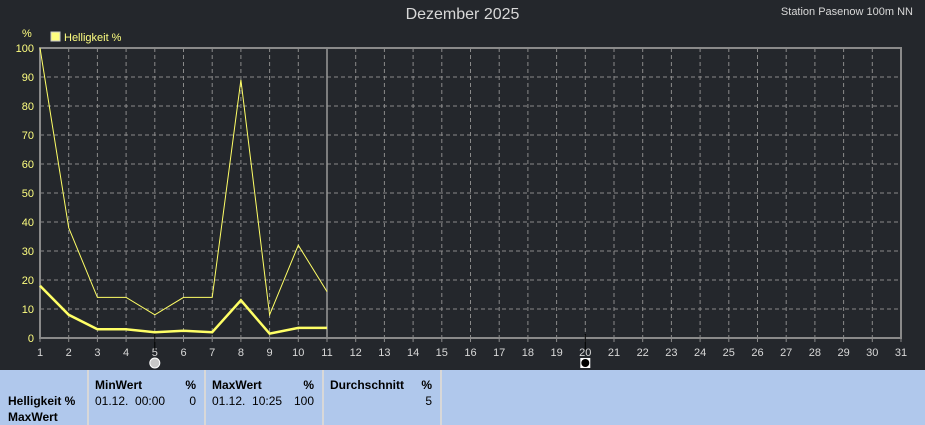 The width and height of the screenshot is (925, 425). I want to click on avg-header: Durchschnitt, so click(367, 385).